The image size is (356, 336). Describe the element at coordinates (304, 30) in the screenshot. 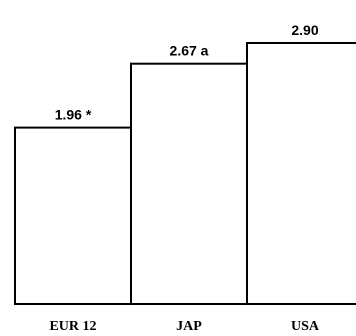

I see `data-label-usa: 2.90` at that location.